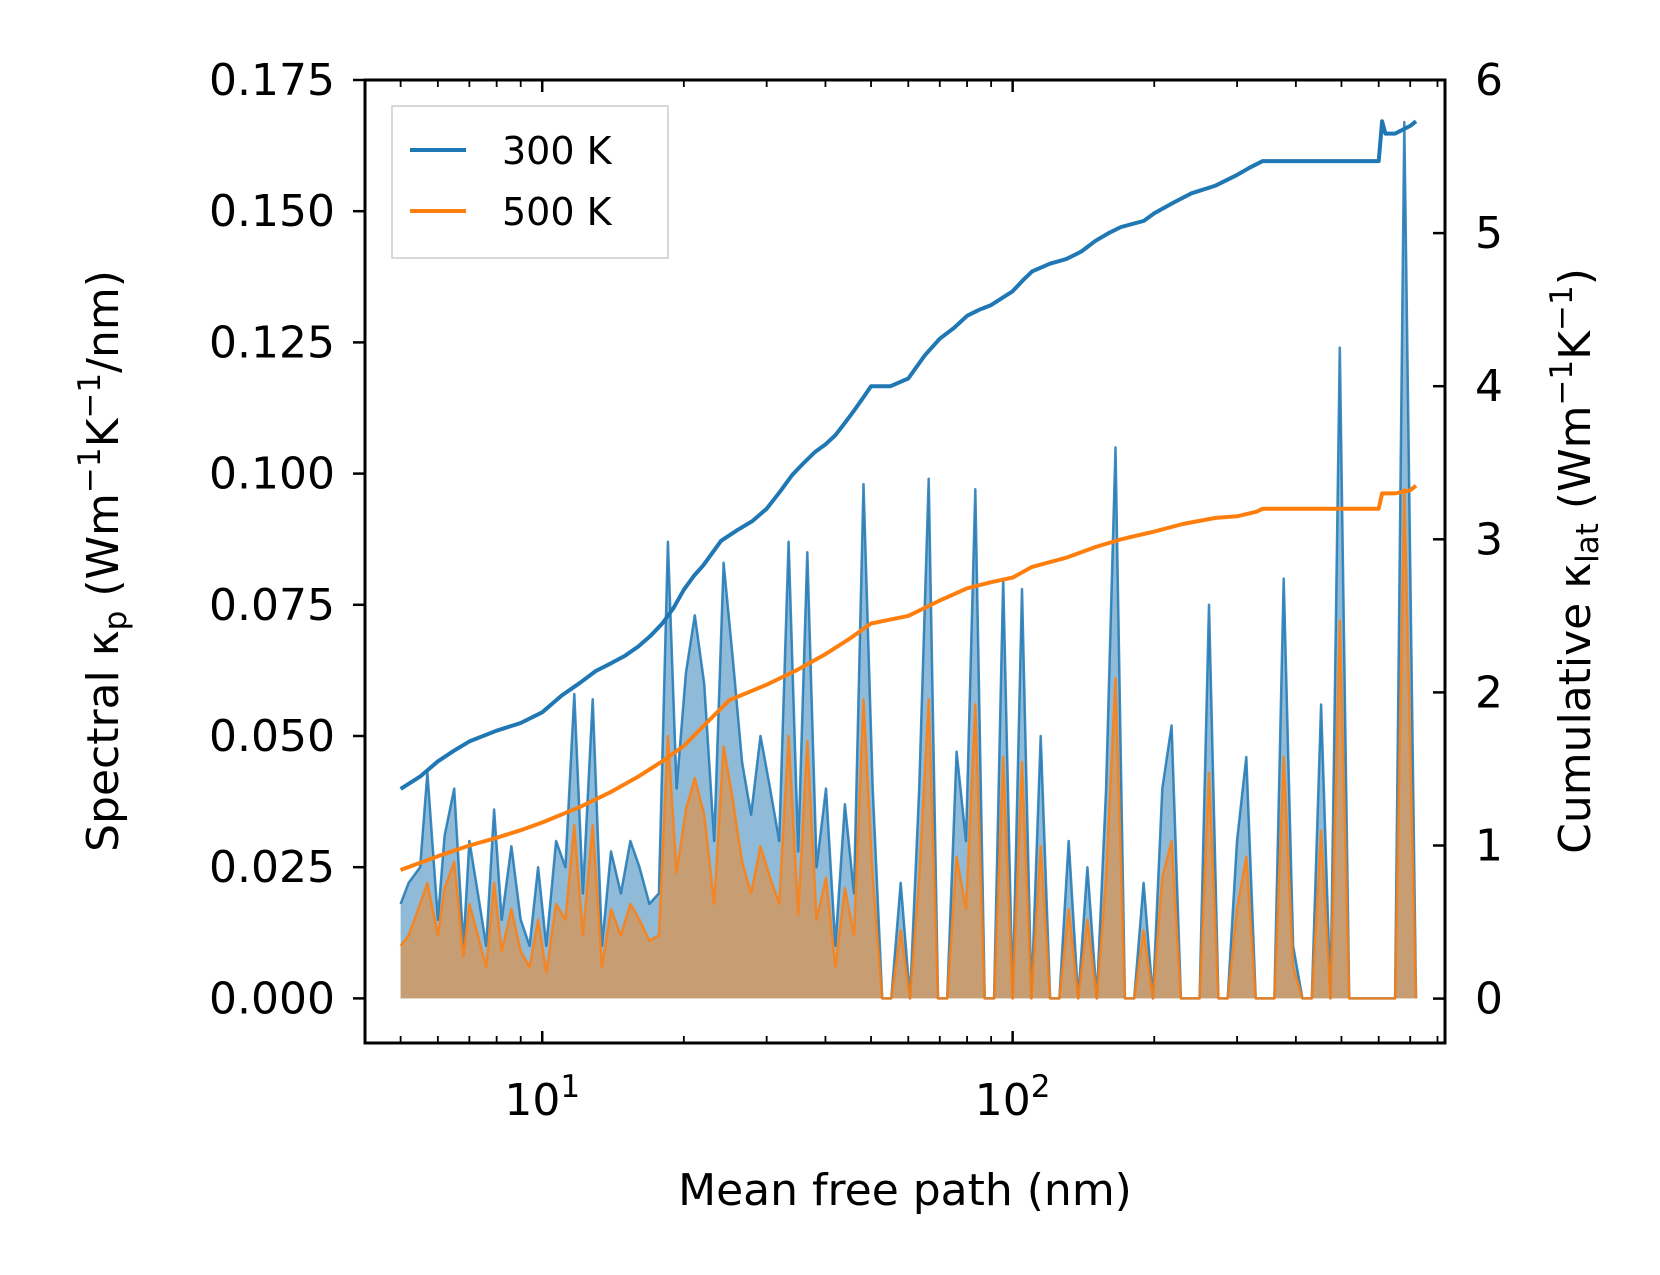 Image resolution: width=1660 pixels, height=1275 pixels. Describe the element at coordinates (103, 561) in the screenshot. I see `y-axis-title-left: Spectral κp (Wm−1K−1/nm)` at that location.